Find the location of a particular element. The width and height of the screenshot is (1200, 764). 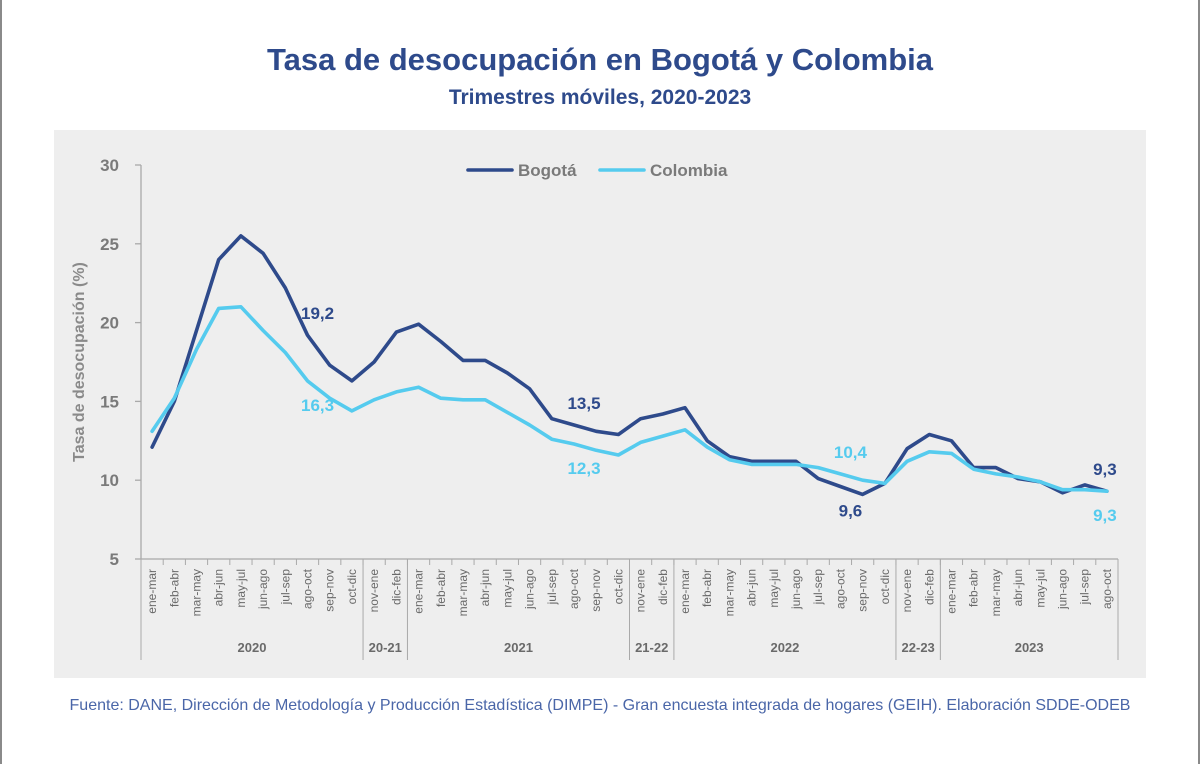

y-tick-label: 20 is located at coordinates (109, 323).